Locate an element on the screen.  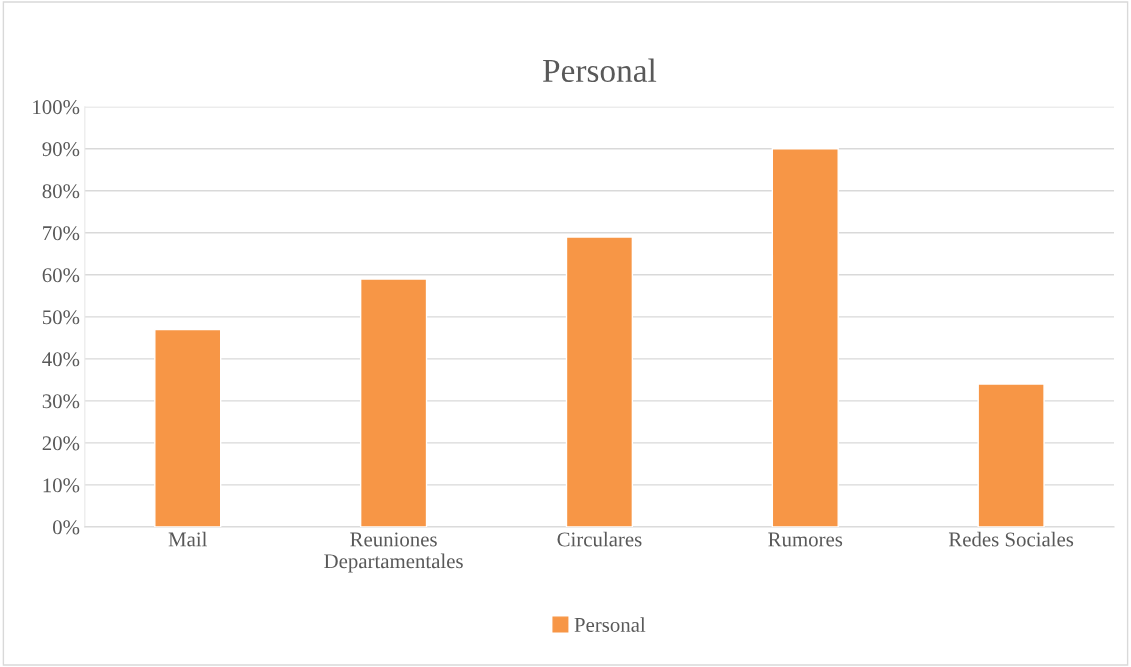
y-tick-label: 90% is located at coordinates (61, 149).